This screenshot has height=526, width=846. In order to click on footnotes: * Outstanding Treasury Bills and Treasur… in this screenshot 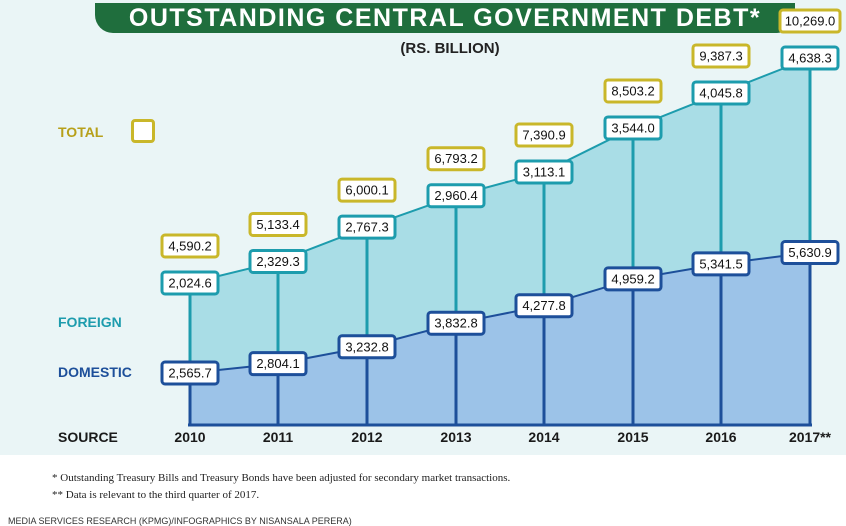, I will do `click(281, 487)`.